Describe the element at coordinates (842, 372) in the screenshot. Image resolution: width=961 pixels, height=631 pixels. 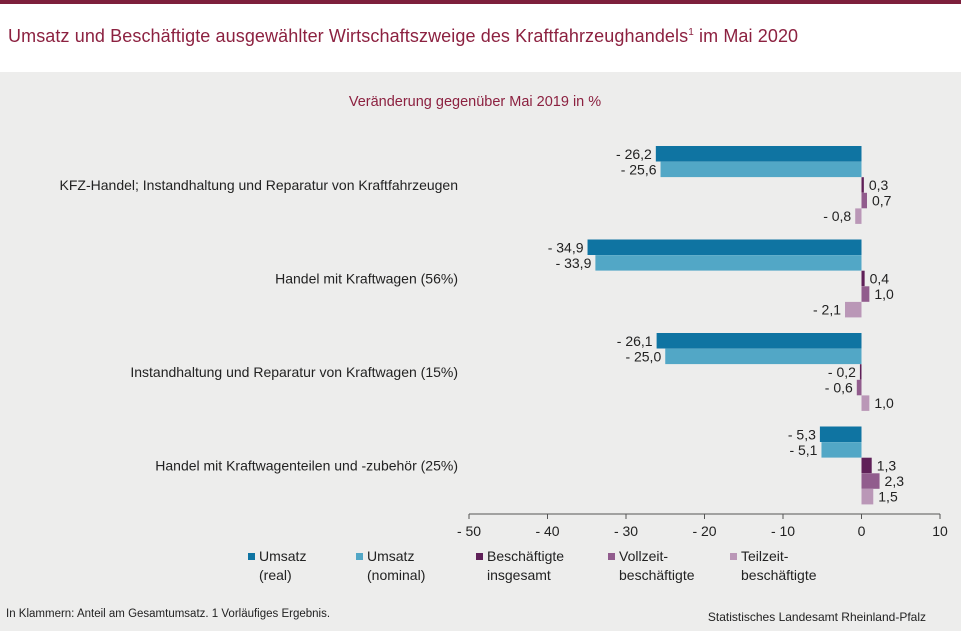
I see `data-label: - 0,2` at that location.